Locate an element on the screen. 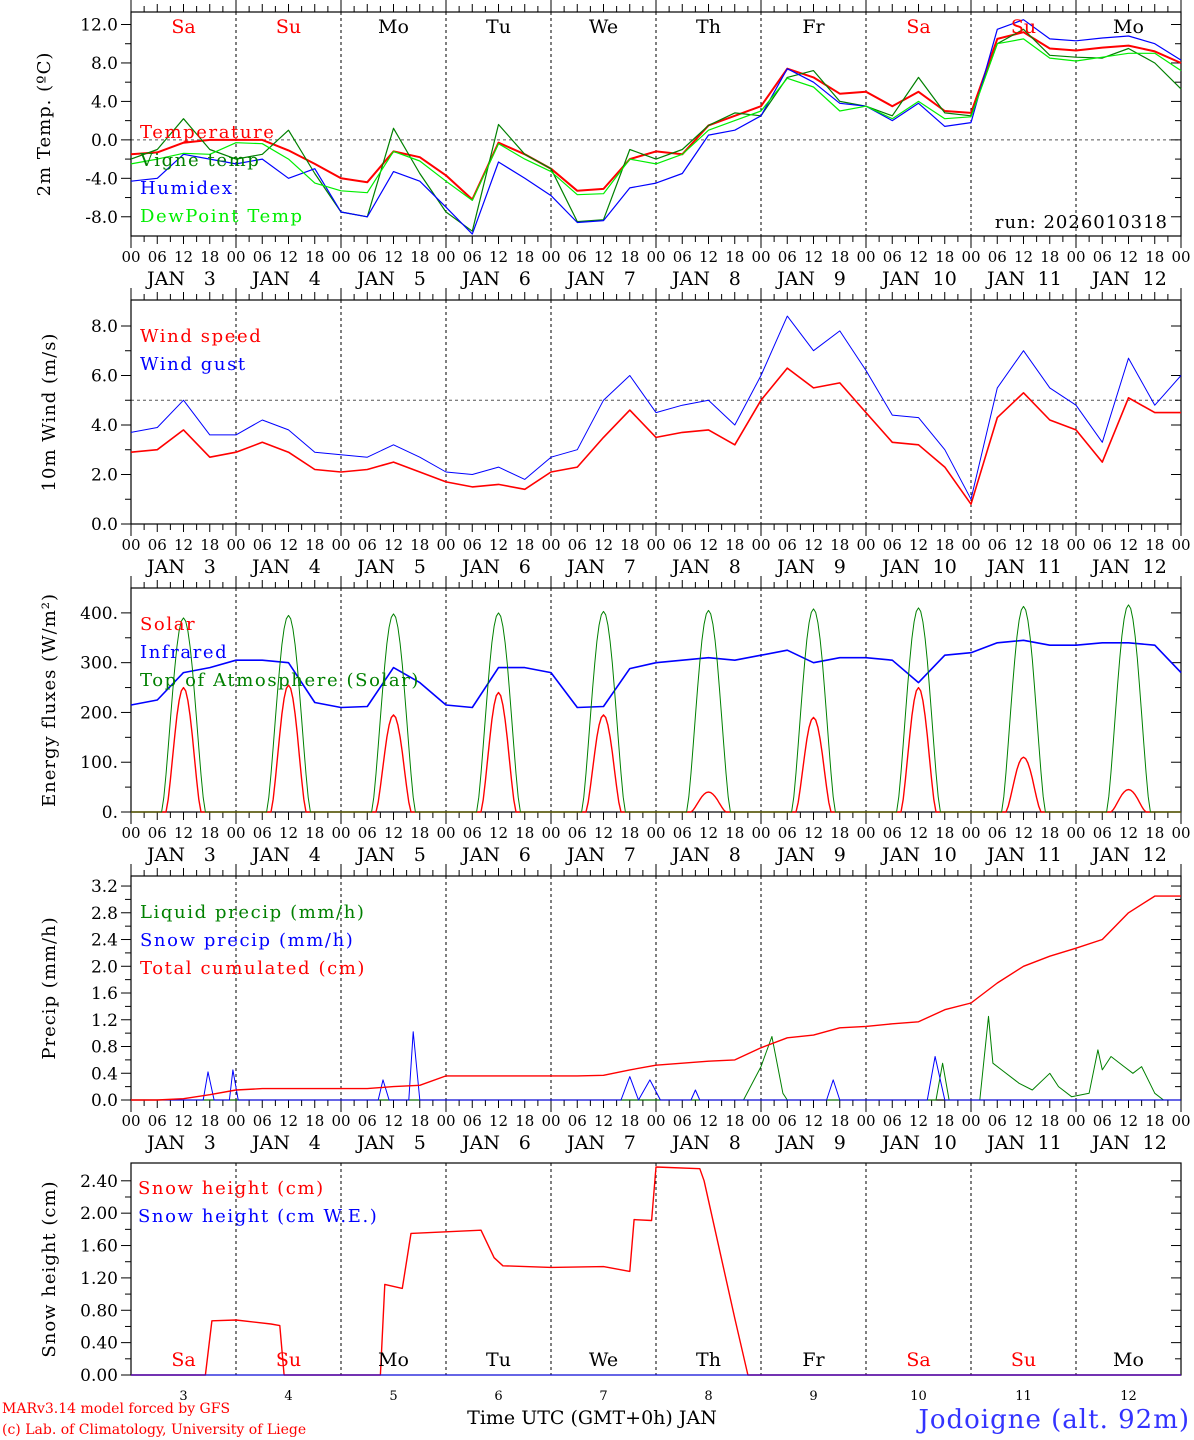 This screenshot has width=1194, height=1440. series-line-total-cumulated-cm- is located at coordinates (656, 998).